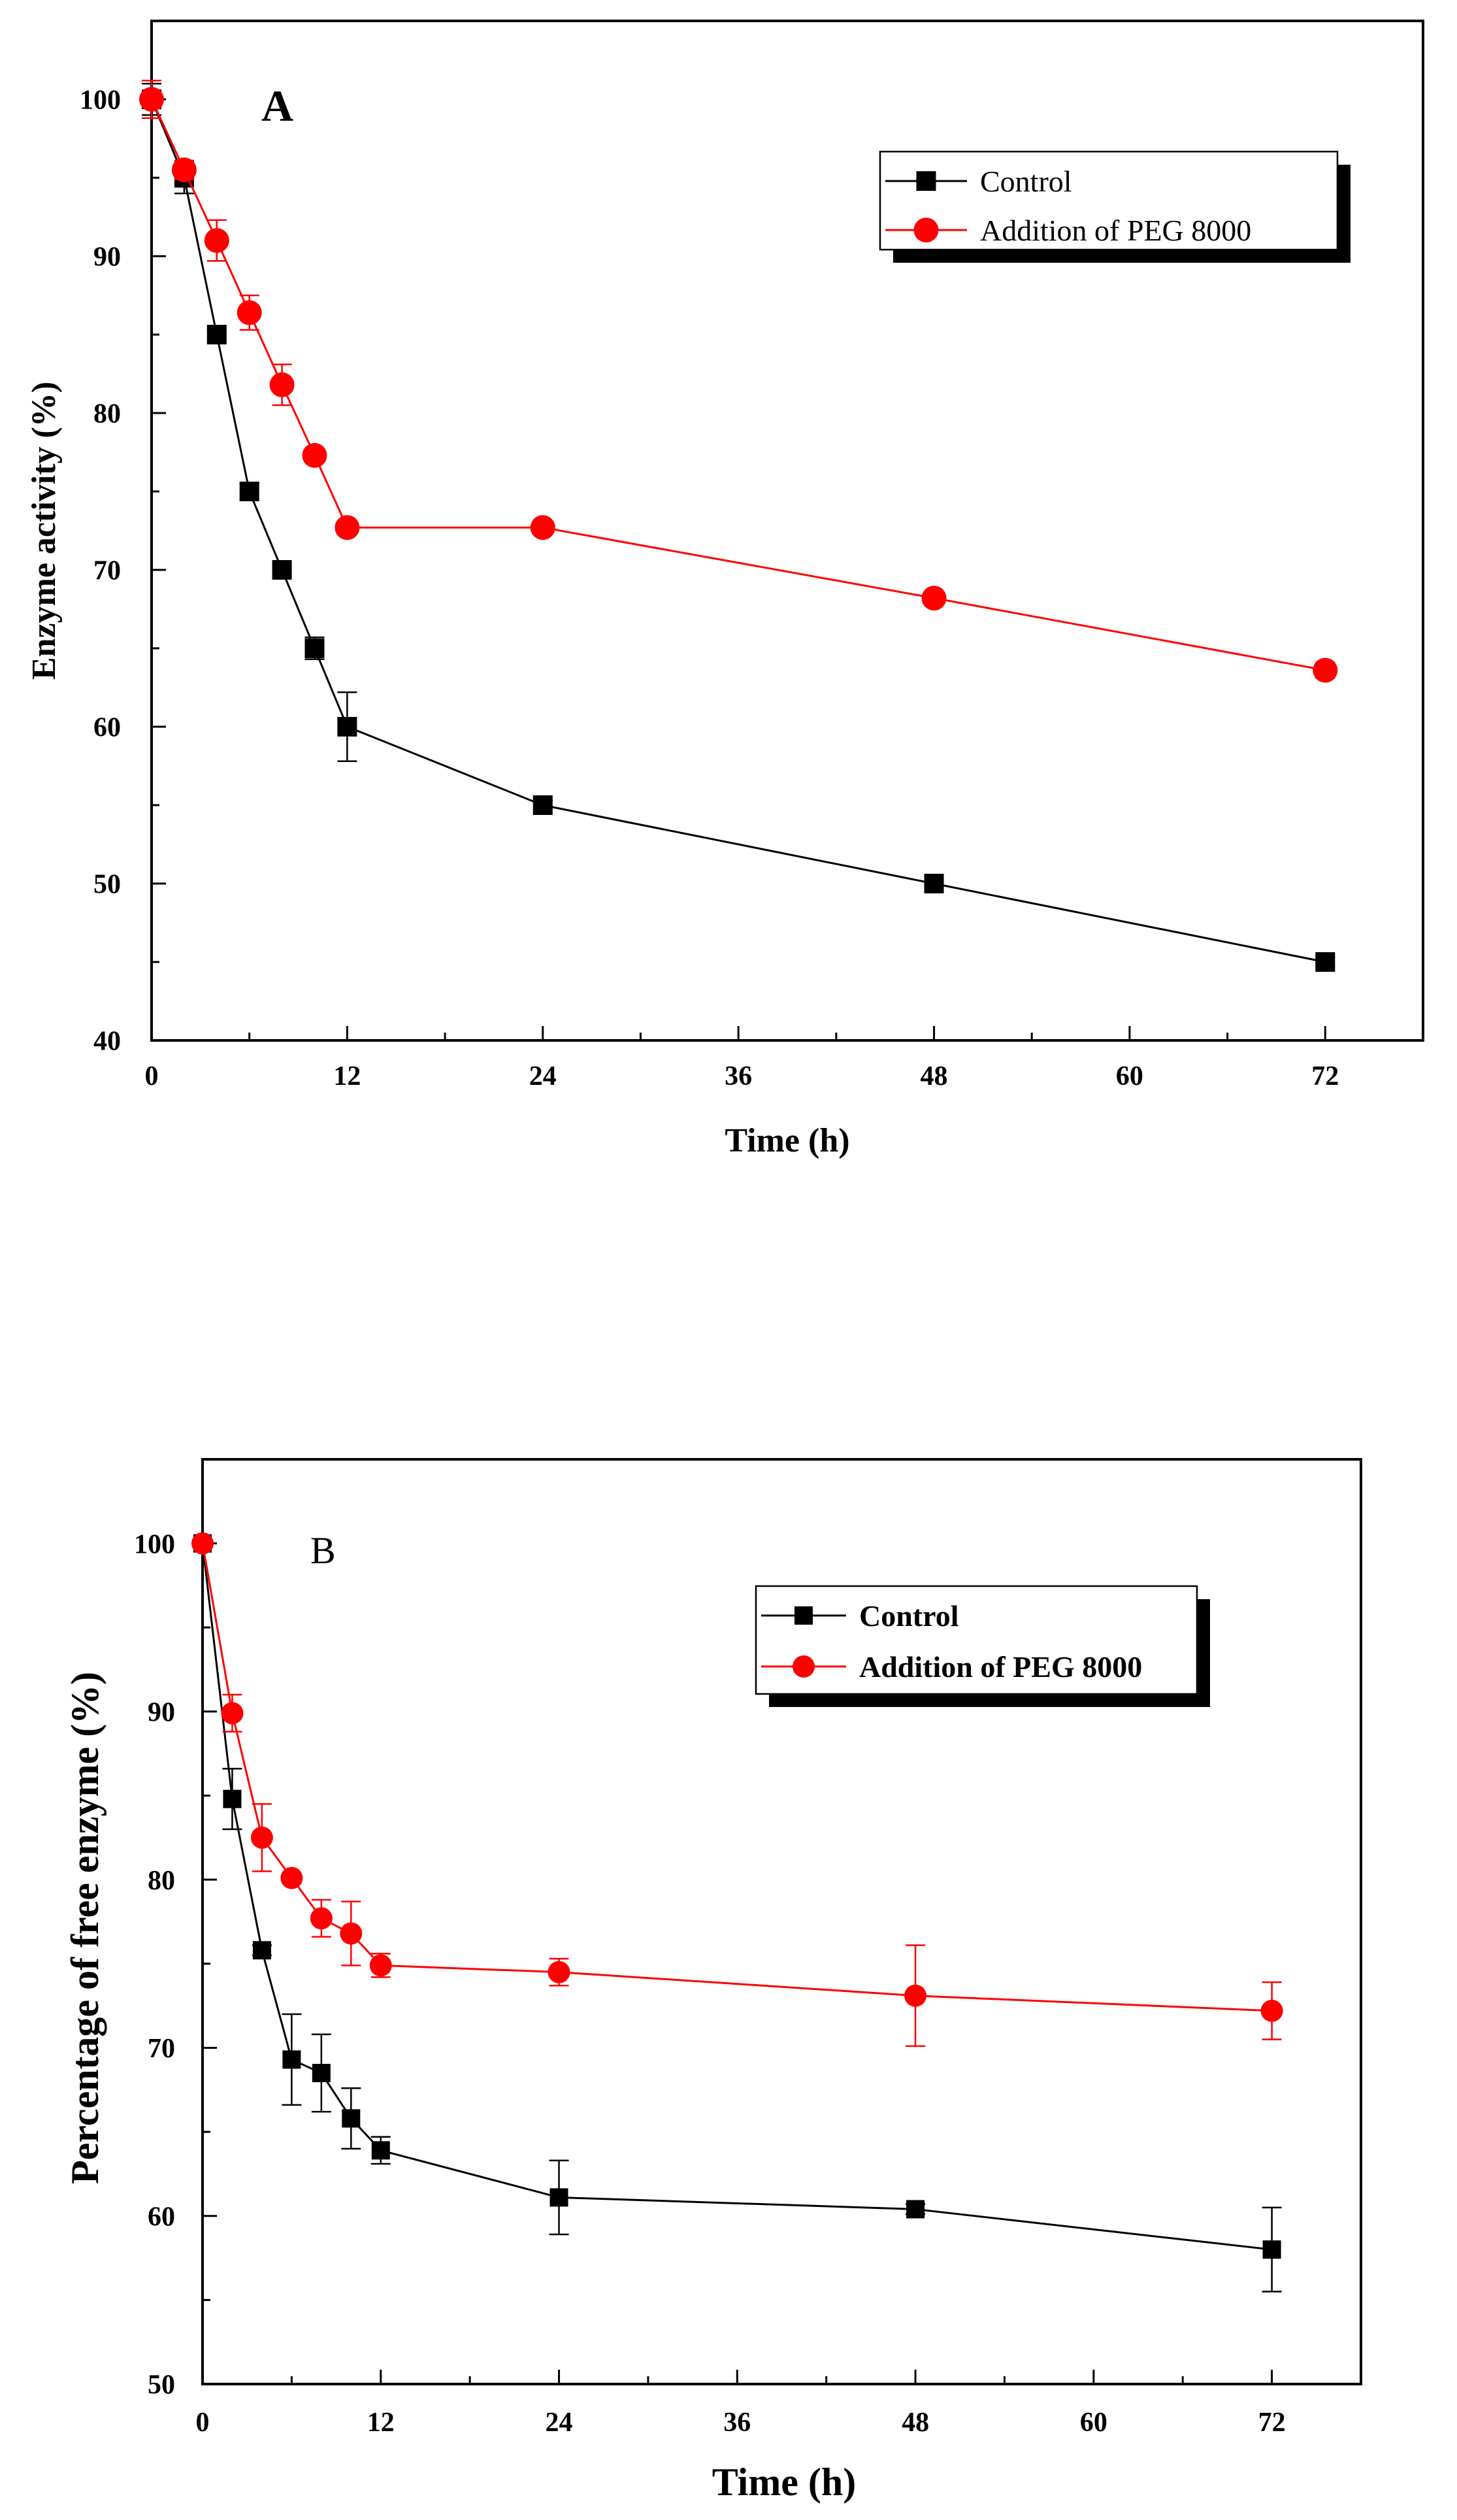 This screenshot has height=2520, width=1457. I want to click on panel-label: A, so click(277, 106).